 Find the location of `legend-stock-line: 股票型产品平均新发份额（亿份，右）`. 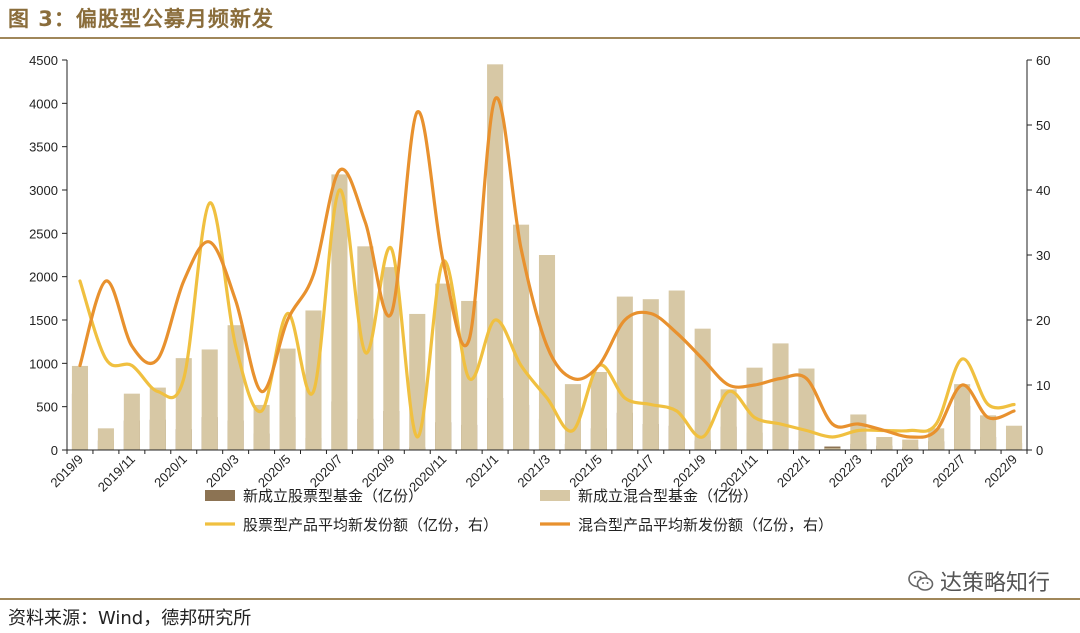

legend-stock-line: 股票型产品平均新发份额（亿份，右） is located at coordinates (351, 525).